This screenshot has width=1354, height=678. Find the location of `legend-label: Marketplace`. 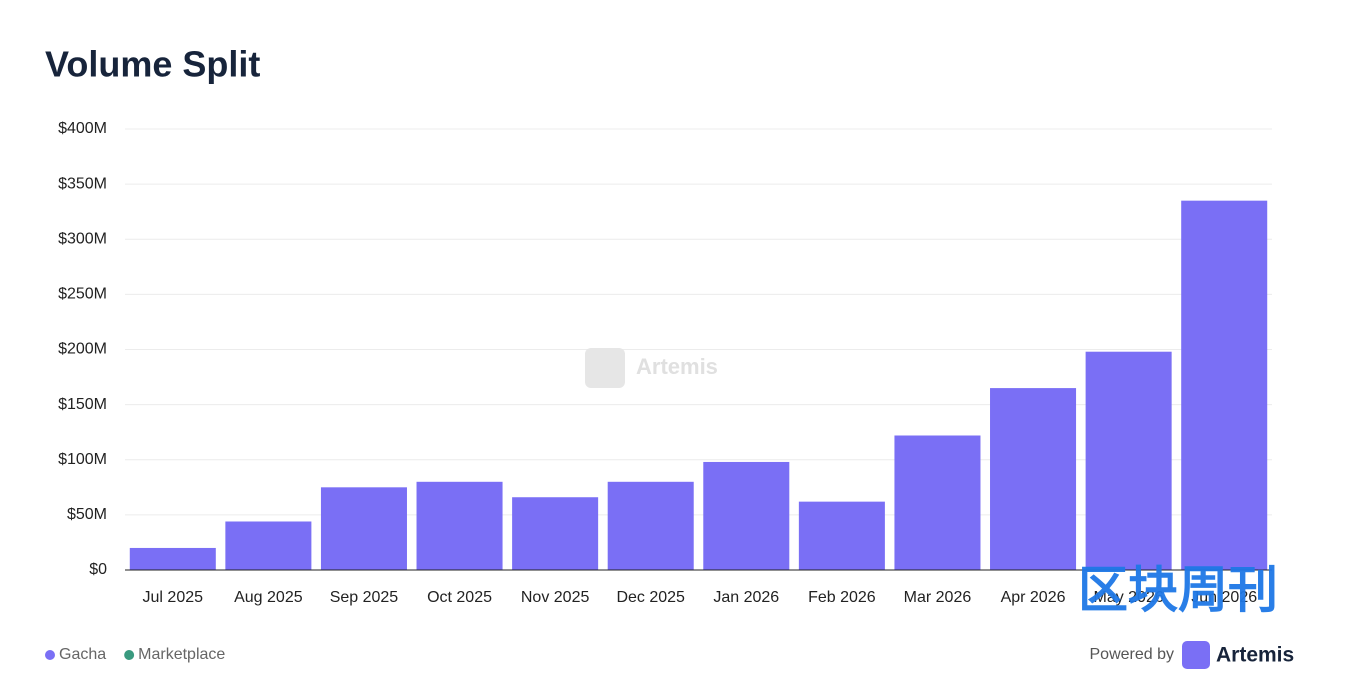

legend-label: Marketplace is located at coordinates (181, 654).